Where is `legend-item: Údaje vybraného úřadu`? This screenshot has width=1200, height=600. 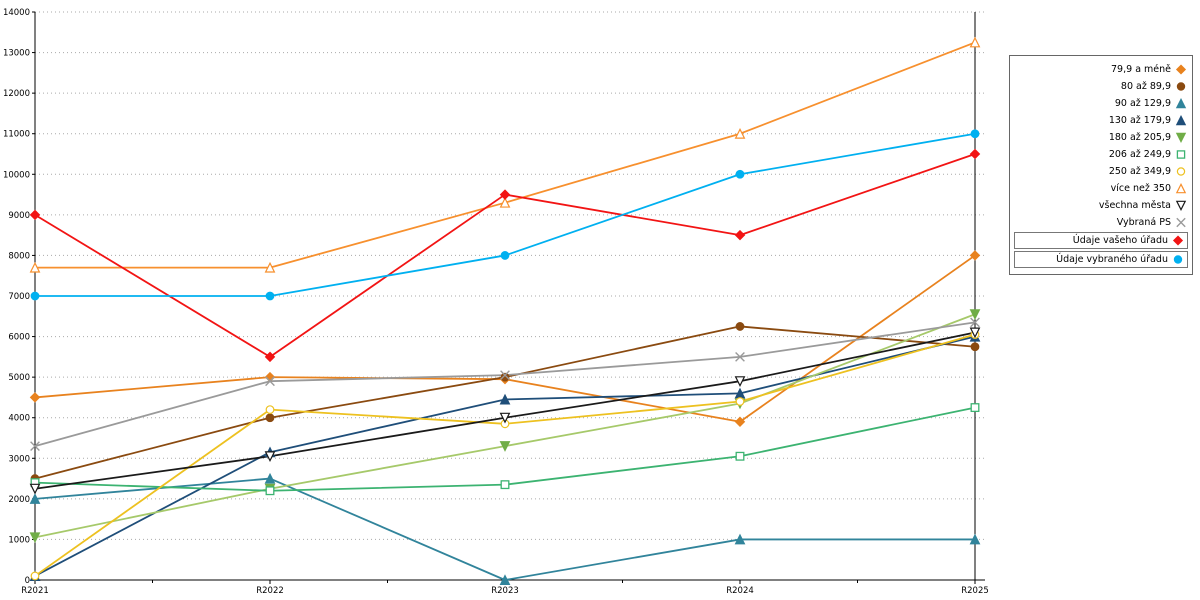 legend-item: Údaje vybraného úřadu is located at coordinates (1101, 259).